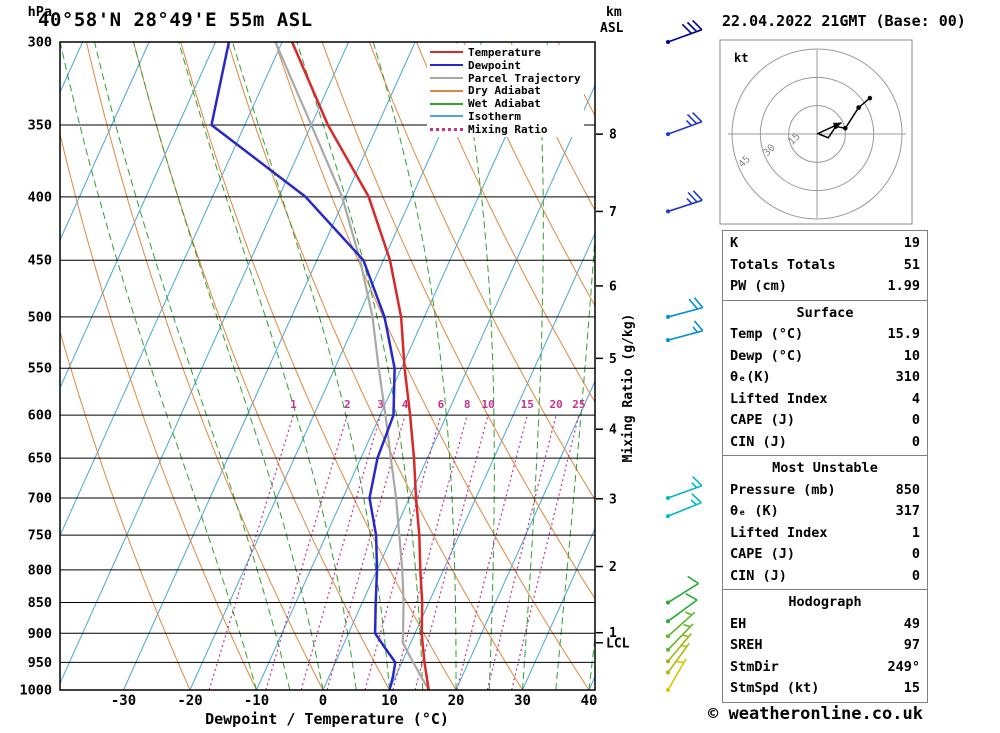 The width and height of the screenshot is (1000, 733). I want to click on hodograph-border, so click(816, 132).